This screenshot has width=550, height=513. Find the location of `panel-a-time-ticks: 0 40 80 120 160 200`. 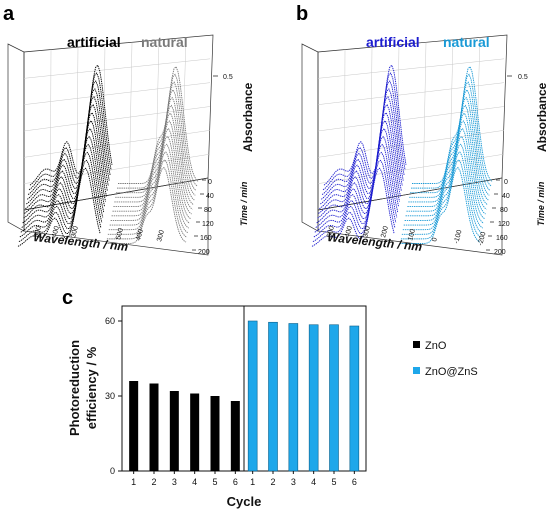

panel-a-time-ticks: 0 40 80 120 160 200 is located at coordinates (206, 217).